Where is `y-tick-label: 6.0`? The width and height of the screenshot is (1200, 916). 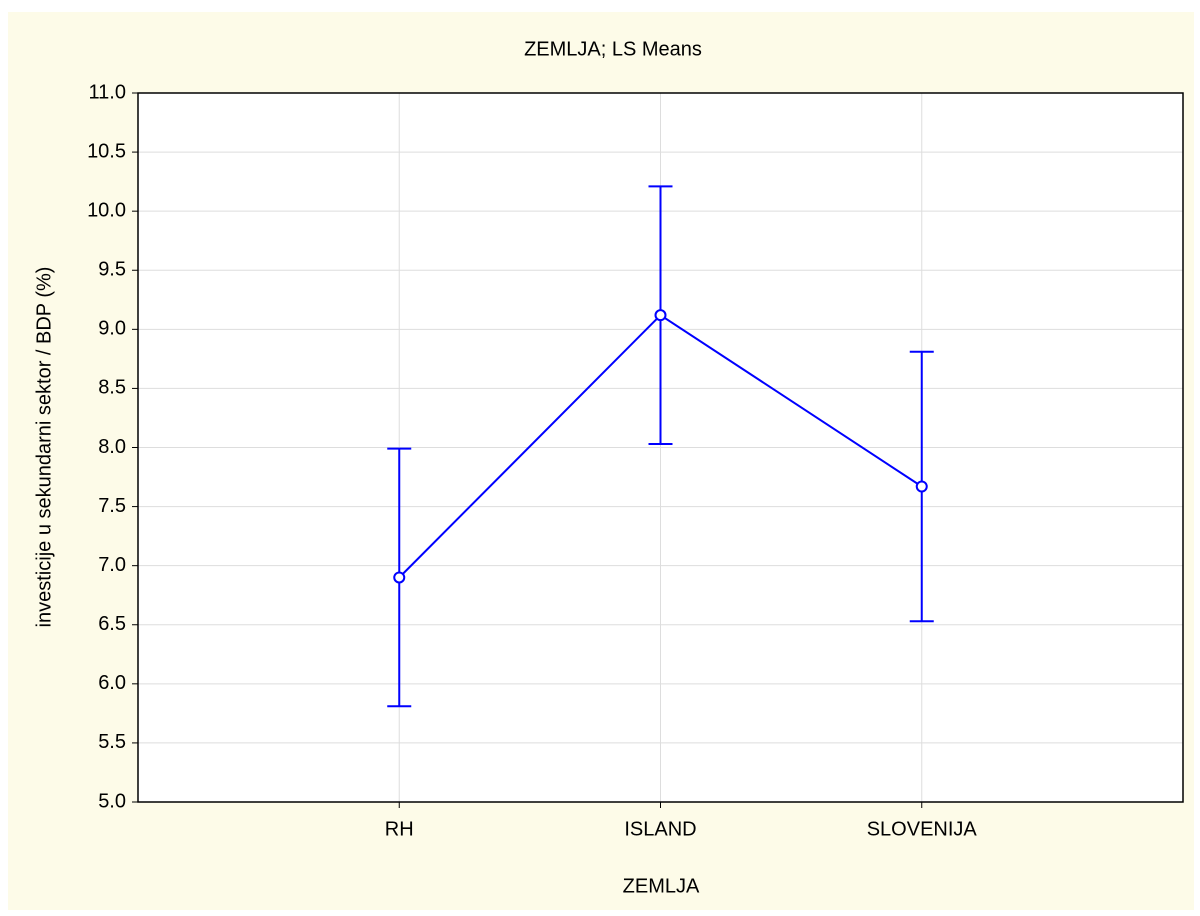
y-tick-label: 6.0 is located at coordinates (112, 683).